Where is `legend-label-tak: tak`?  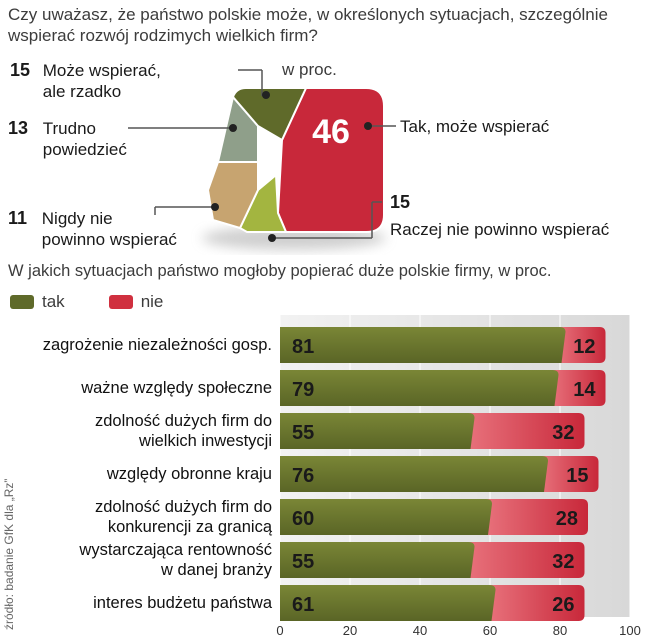
legend-label-tak: tak is located at coordinates (53, 301).